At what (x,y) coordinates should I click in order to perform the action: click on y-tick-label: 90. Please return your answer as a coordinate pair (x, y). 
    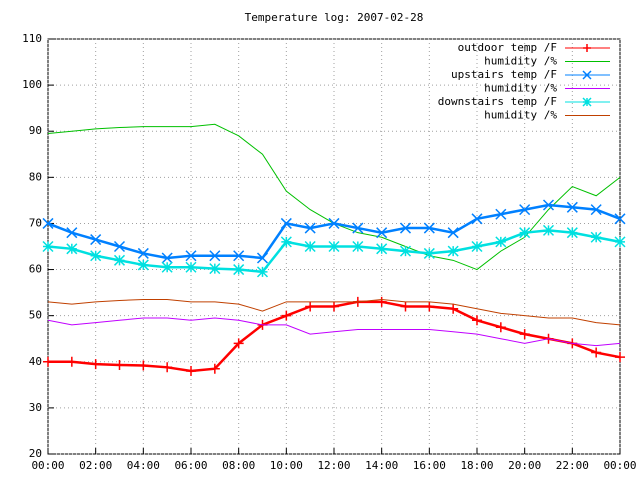
    Looking at the image, I should click on (35, 130).